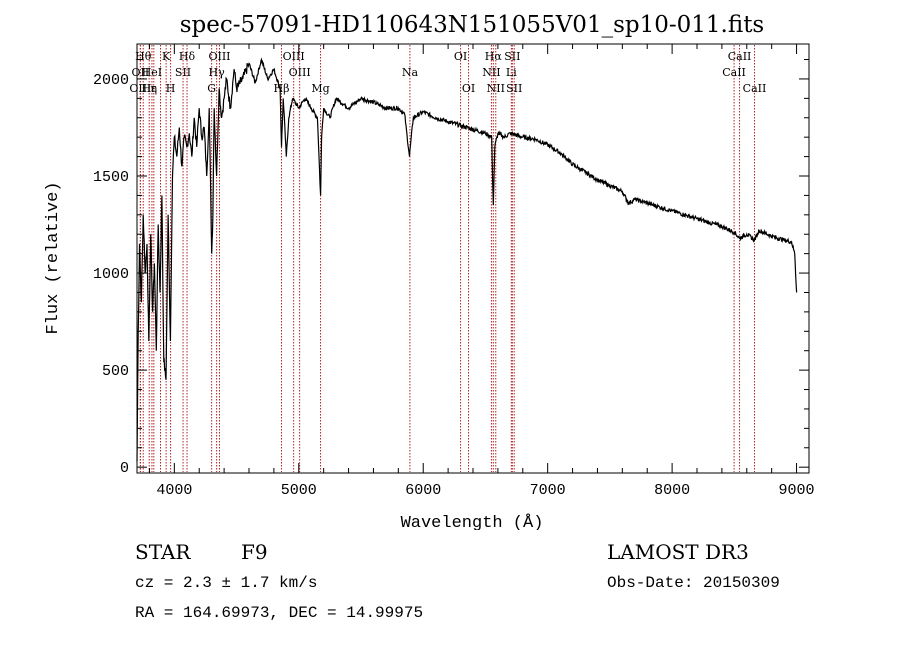 This screenshot has width=900, height=649. I want to click on spectral-line-label: Hγ, so click(217, 72).